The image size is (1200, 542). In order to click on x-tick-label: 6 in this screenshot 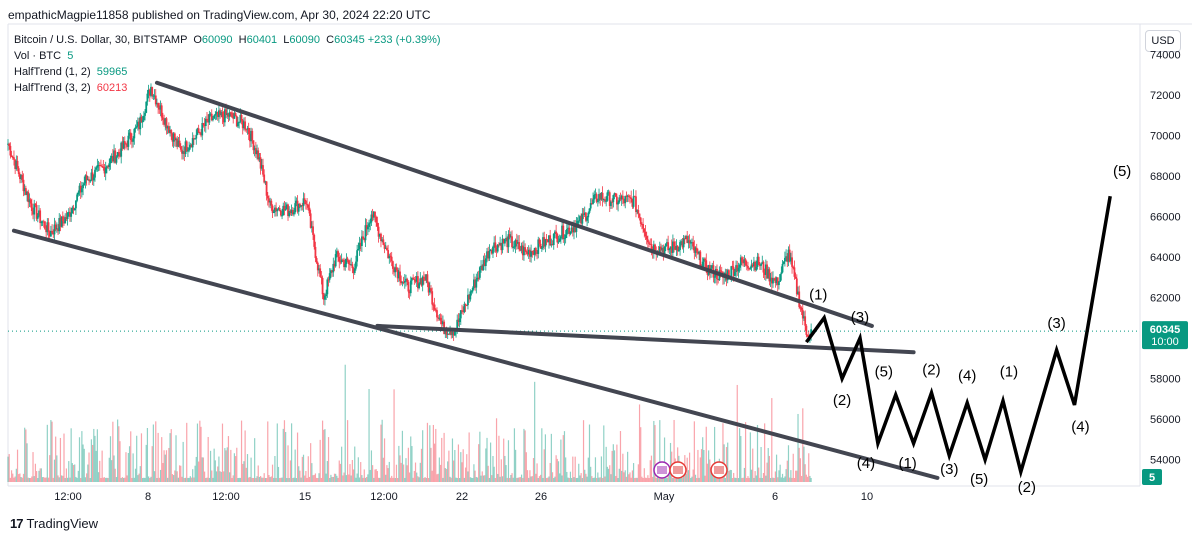, I will do `click(775, 497)`.